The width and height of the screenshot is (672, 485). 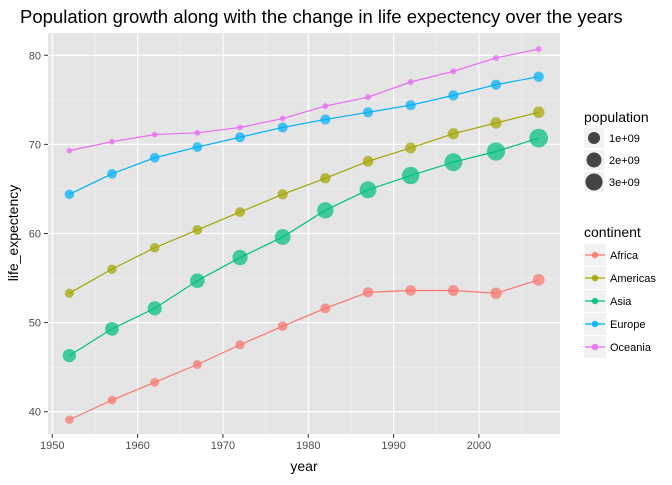 I want to click on x-tick-label: 1960, so click(x=137, y=446).